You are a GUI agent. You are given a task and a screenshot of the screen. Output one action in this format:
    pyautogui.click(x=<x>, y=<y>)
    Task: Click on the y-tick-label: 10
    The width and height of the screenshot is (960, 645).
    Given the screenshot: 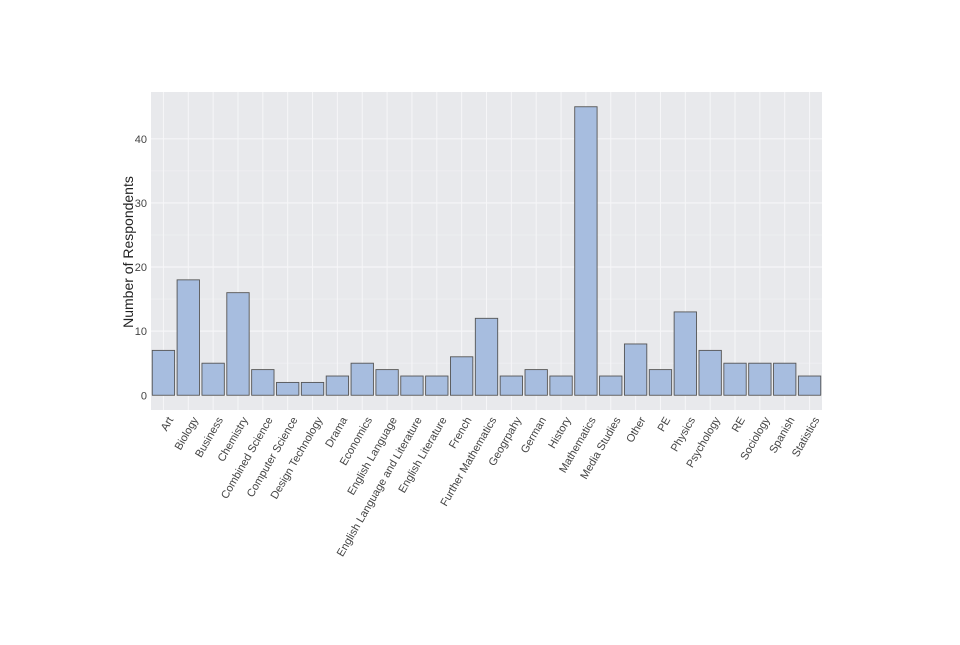 What is the action you would take?
    pyautogui.click(x=141, y=332)
    